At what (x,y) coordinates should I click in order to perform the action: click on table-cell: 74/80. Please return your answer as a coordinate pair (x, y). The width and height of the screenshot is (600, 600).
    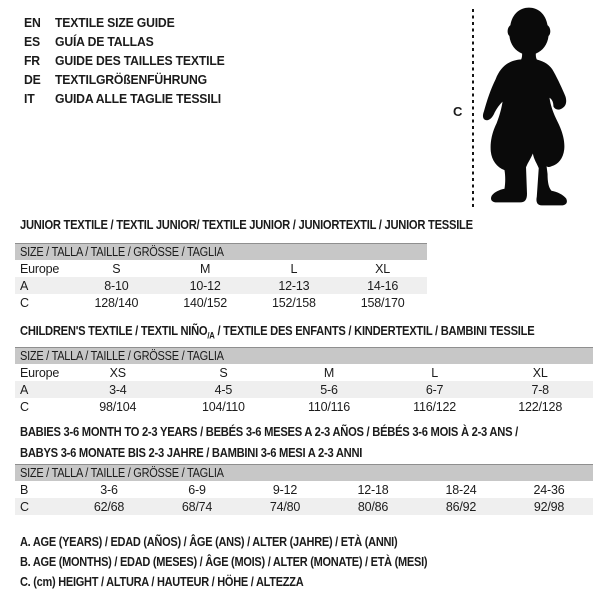
    Looking at the image, I should click on (285, 506).